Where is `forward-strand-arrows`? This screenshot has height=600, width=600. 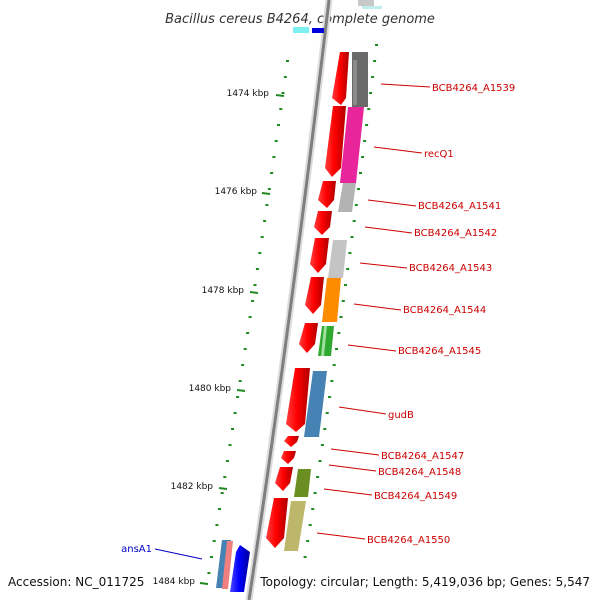
forward-strand-arrows is located at coordinates (307, 300).